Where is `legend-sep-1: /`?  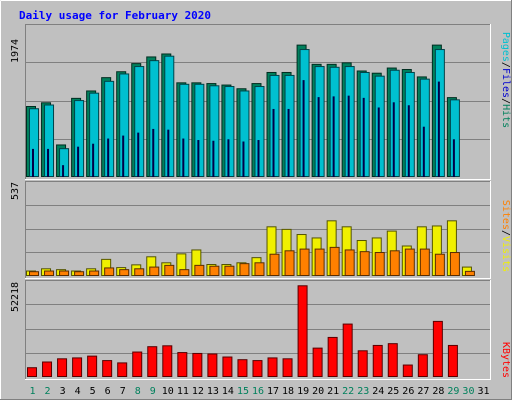 legend-sep-1: / is located at coordinates (505, 65).